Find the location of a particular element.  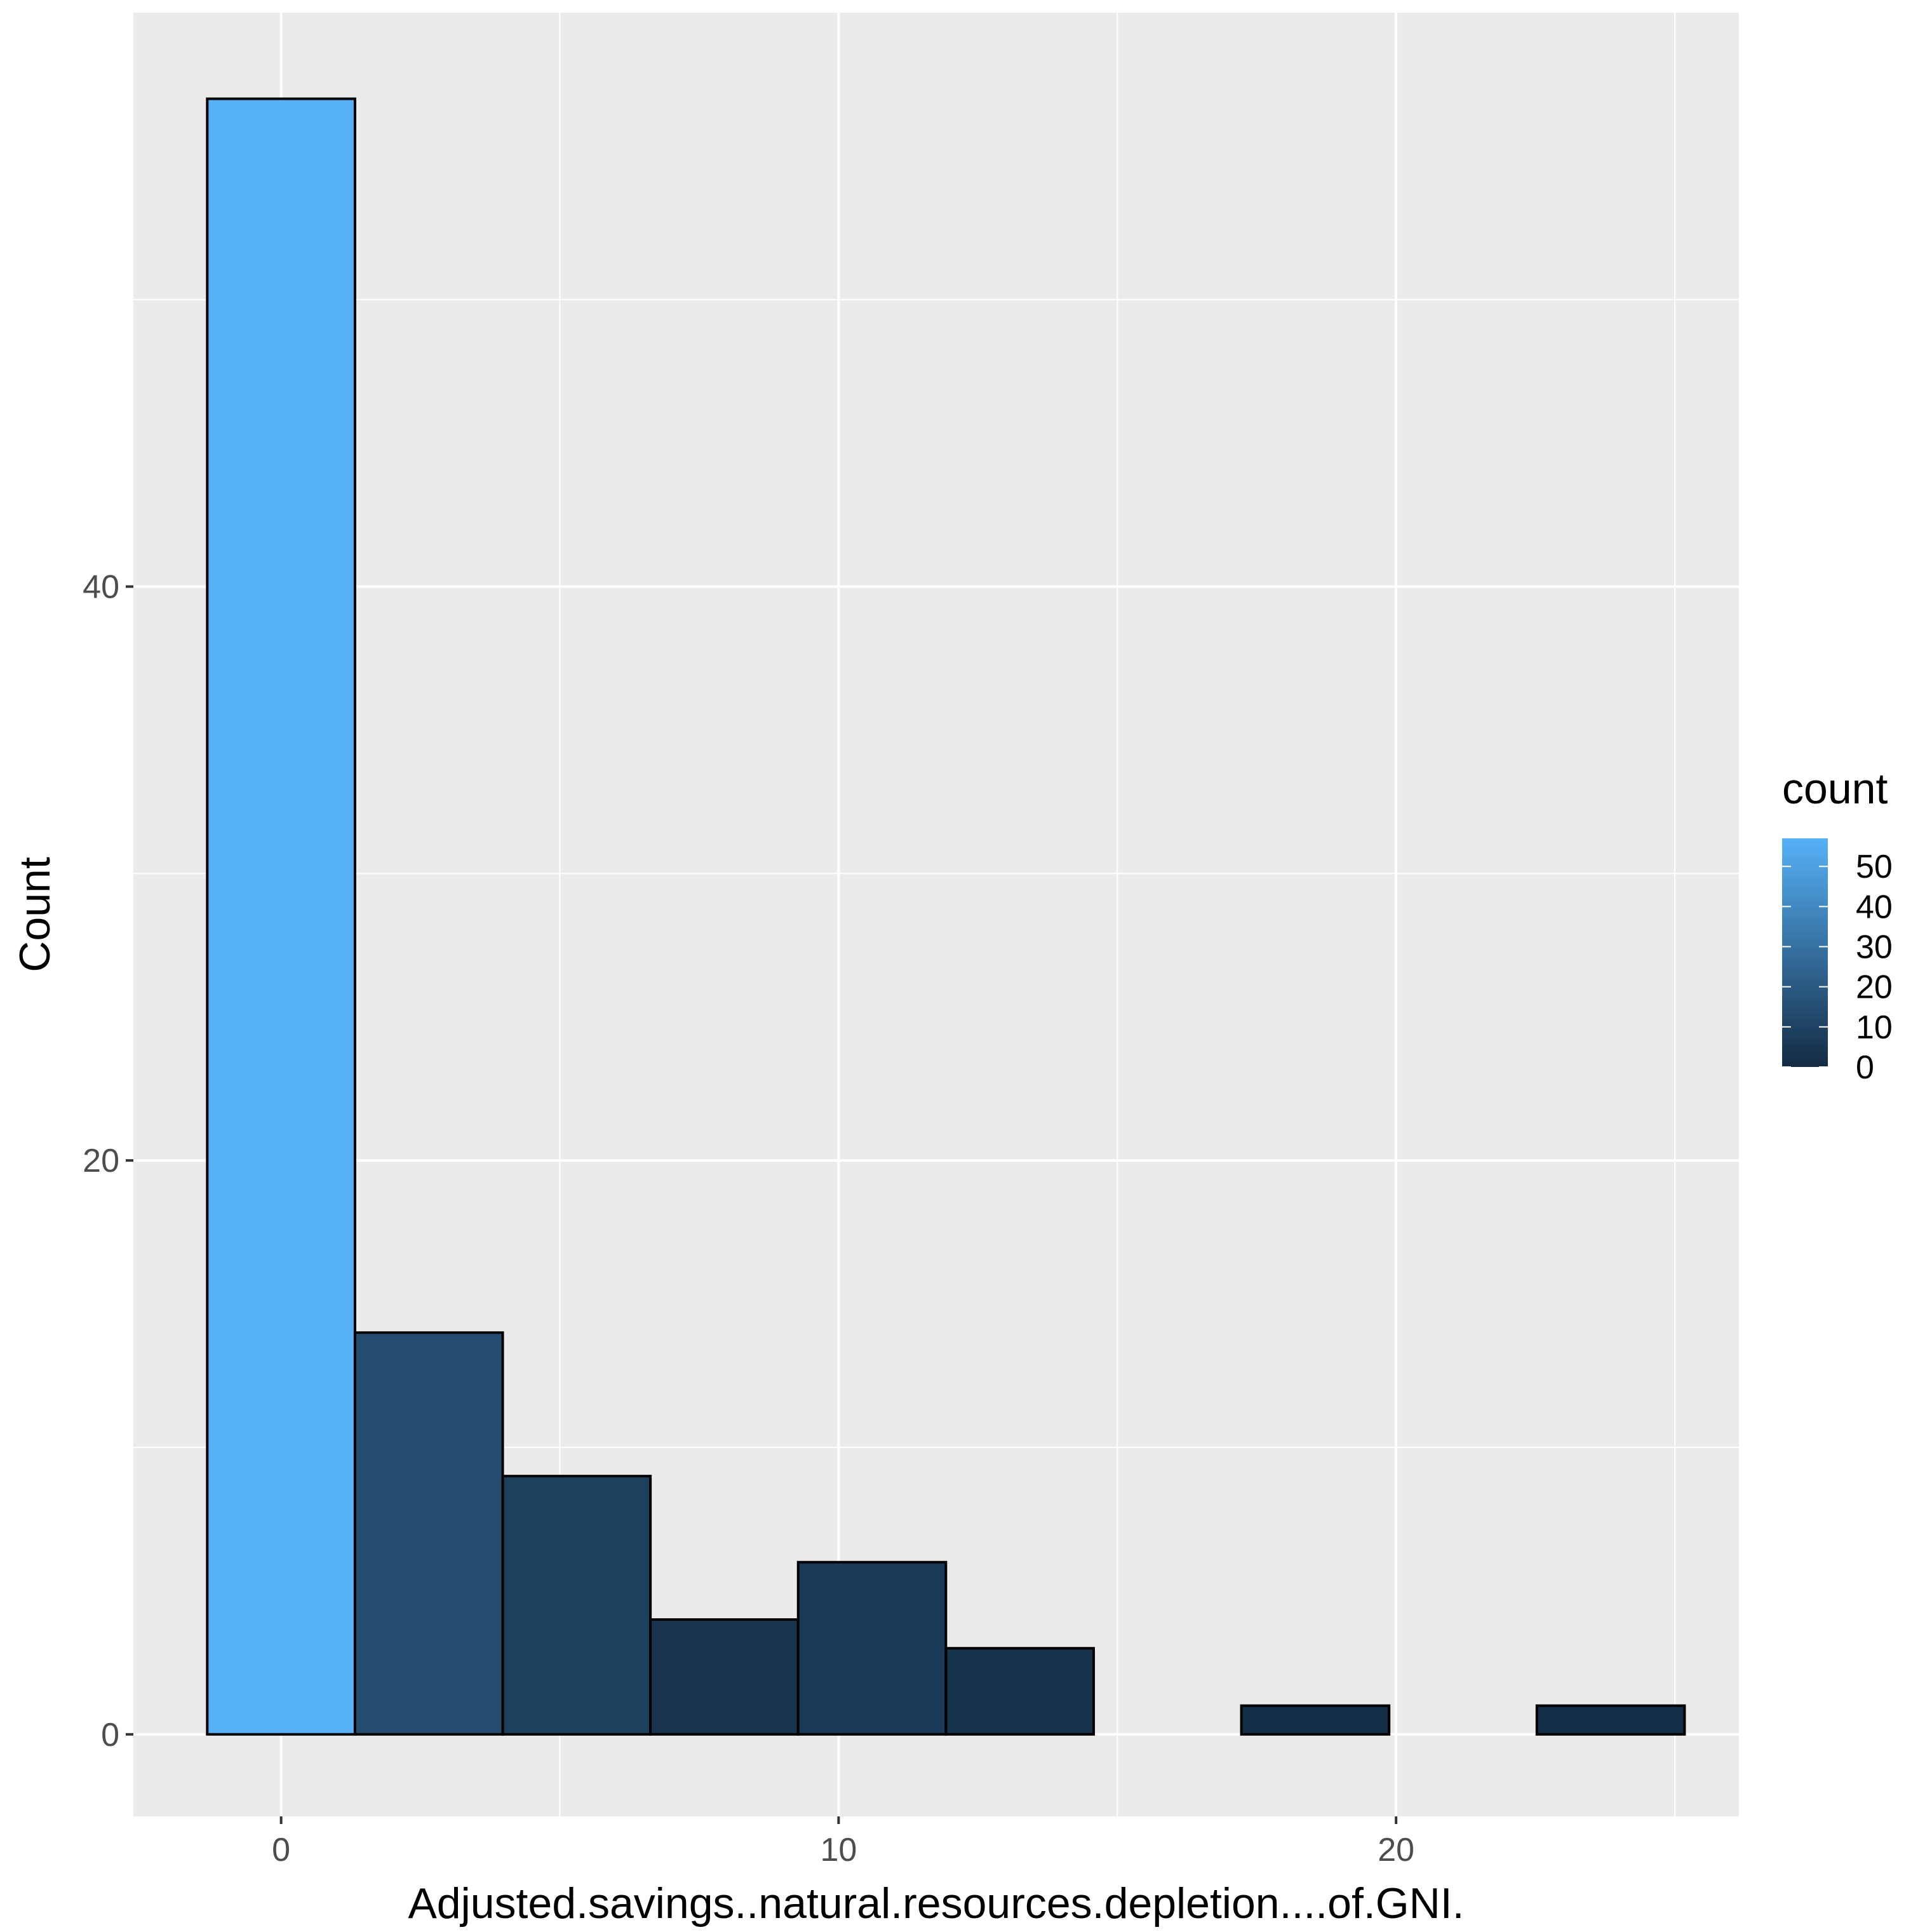

x-tick-label: 20 is located at coordinates (1396, 1850).